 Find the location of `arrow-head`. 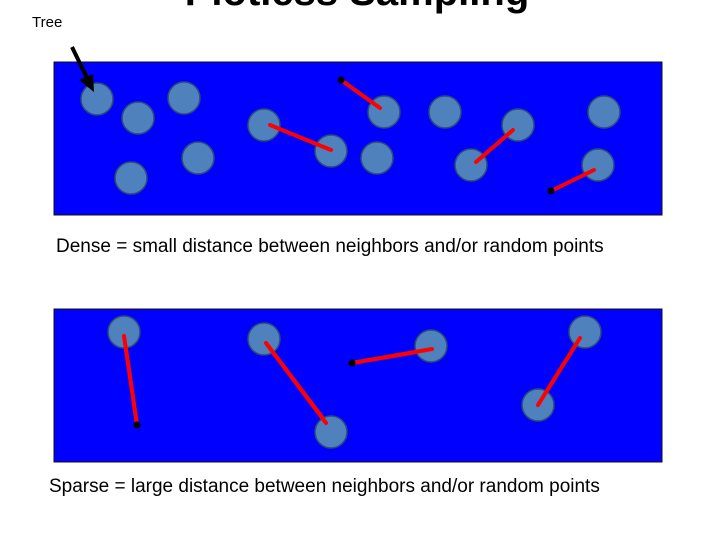

arrow-head is located at coordinates (86, 83).